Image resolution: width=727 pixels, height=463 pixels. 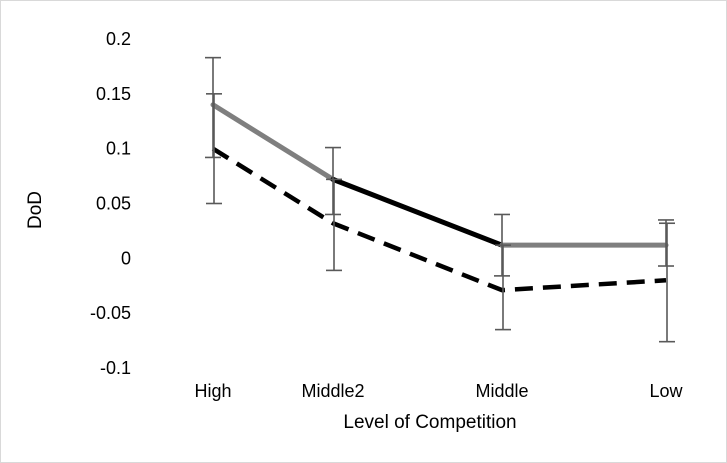 I want to click on y-tick-labels: 0.2 0.15 0.1 0.05 0 -0.05 -0.1, so click(x=110, y=203).